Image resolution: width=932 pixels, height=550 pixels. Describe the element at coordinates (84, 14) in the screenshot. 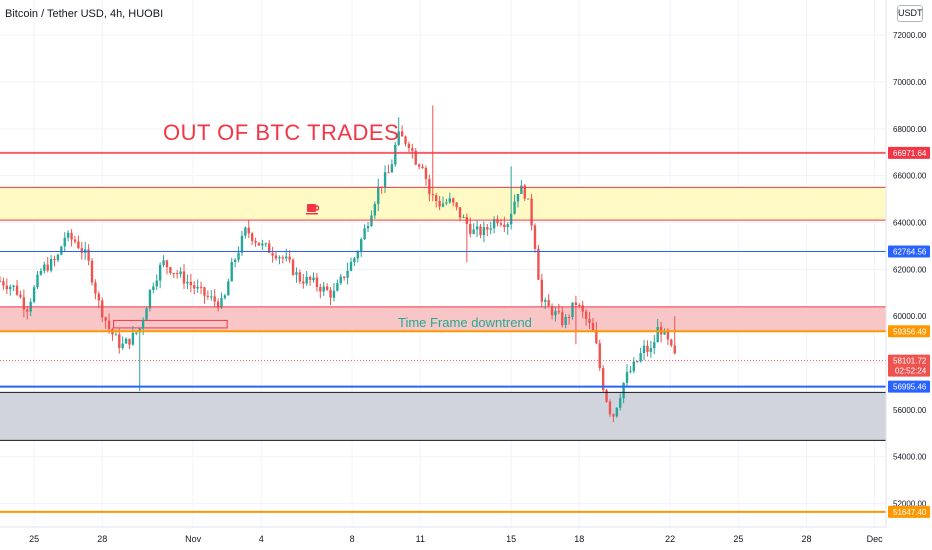

I see `chart-title: Bitcoin / Tether USD, 4h, HUOBI` at that location.